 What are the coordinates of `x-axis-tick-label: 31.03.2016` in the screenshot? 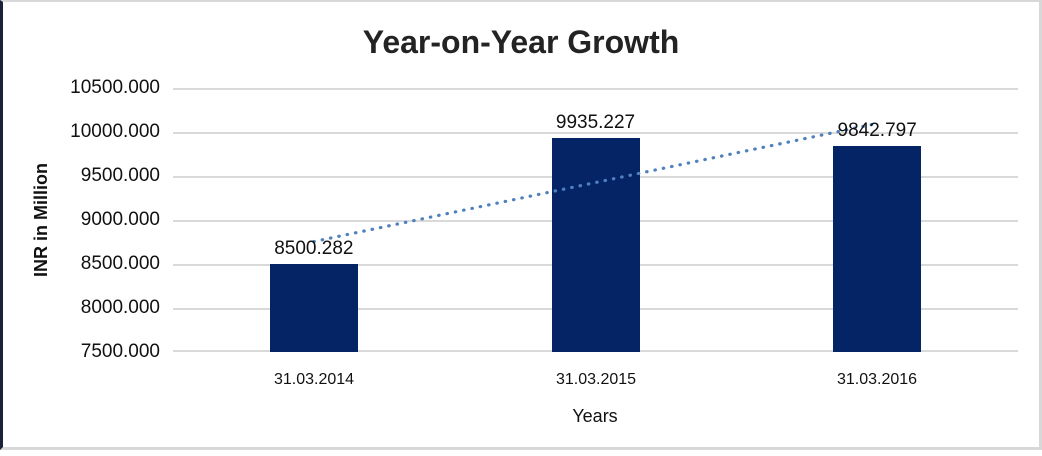 It's located at (877, 379).